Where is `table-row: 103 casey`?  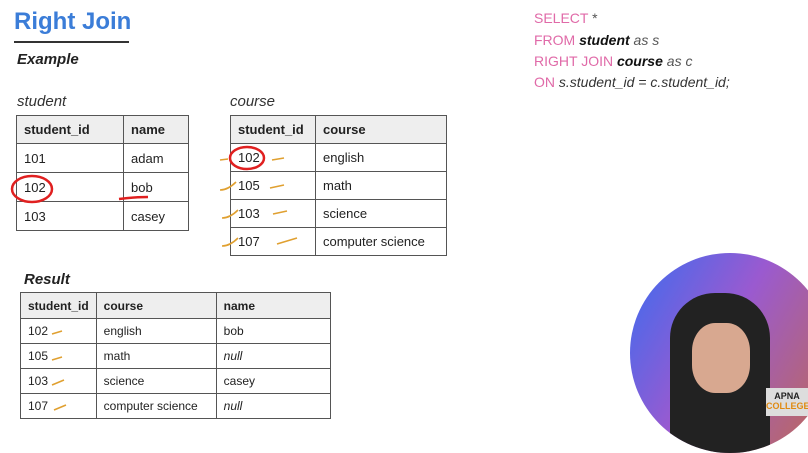
table-row: 103 casey is located at coordinates (102, 216).